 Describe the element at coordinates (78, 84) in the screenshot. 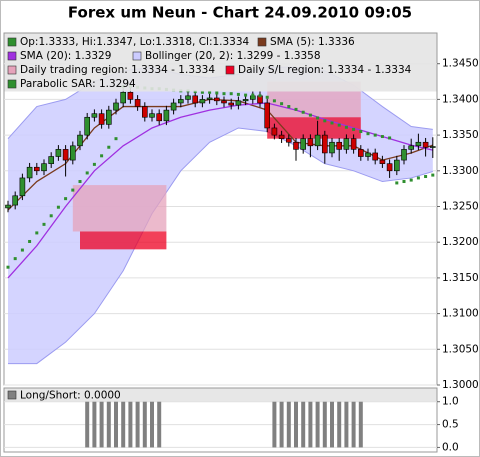

I see `legend-label: Parabolic SAR: 1.3294` at that location.